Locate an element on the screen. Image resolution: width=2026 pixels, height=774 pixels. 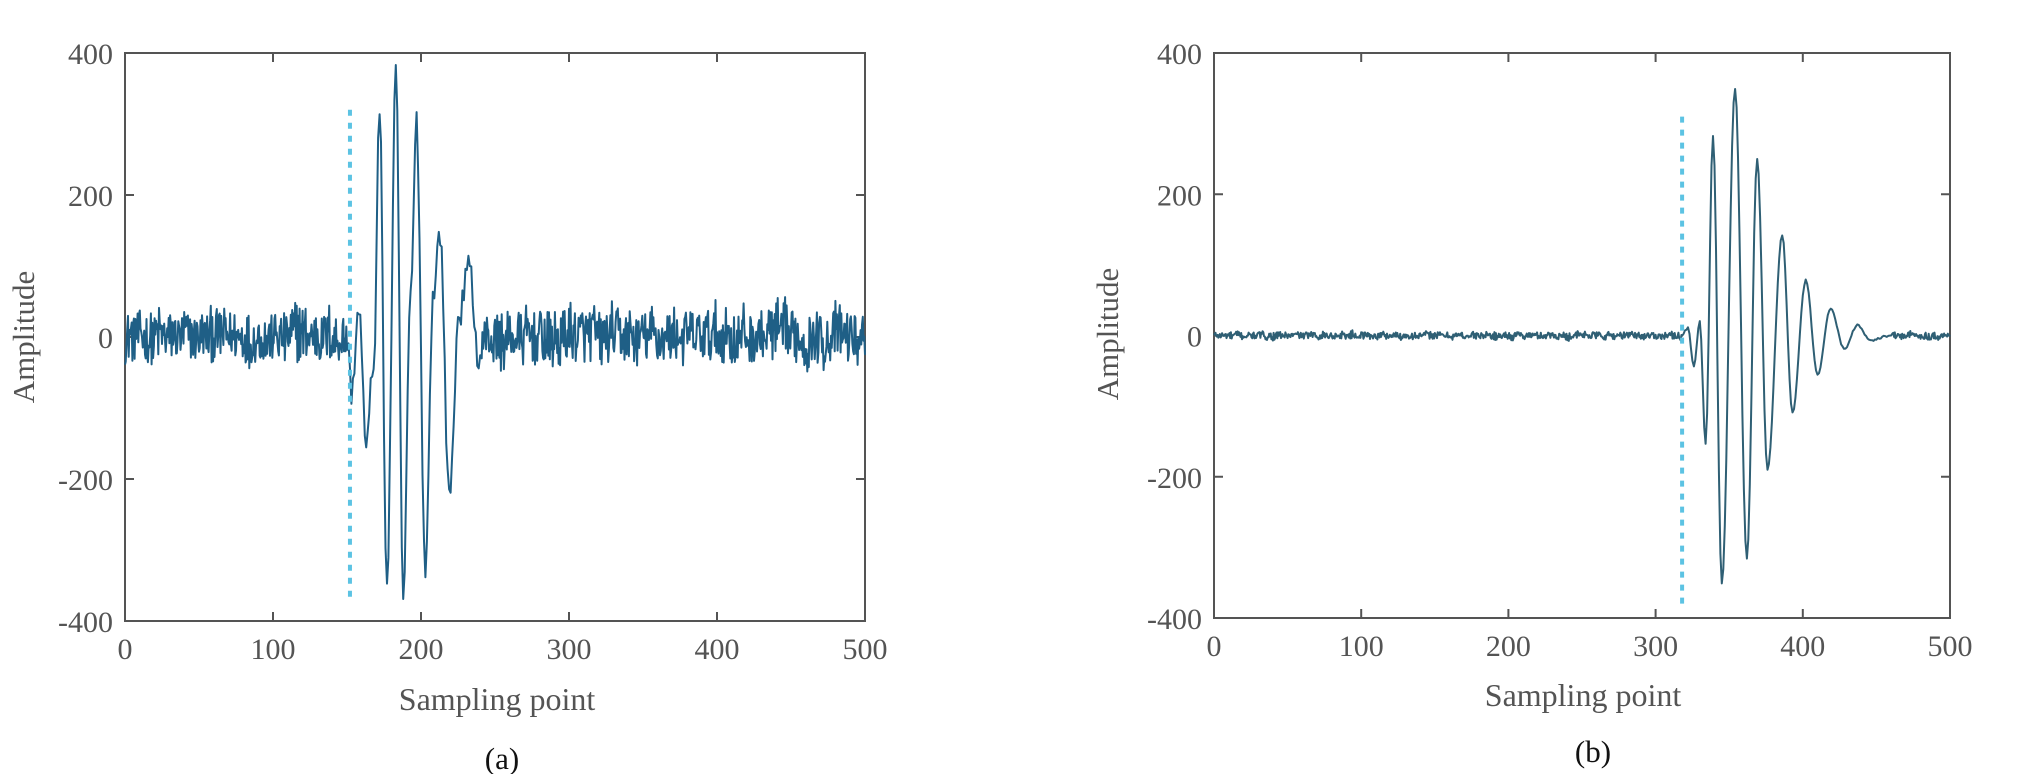
panel-caption: (a) is located at coordinates (502, 757).